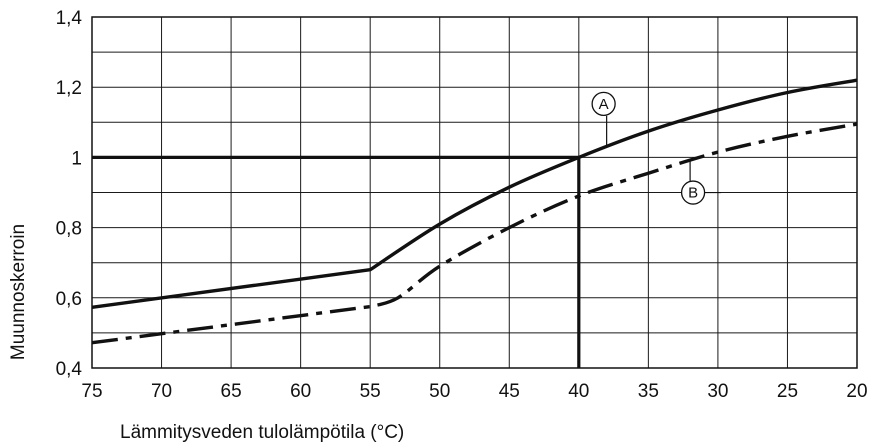 Image resolution: width=872 pixels, height=443 pixels. What do you see at coordinates (69, 369) in the screenshot?
I see `y-tick-label: 0,4` at bounding box center [69, 369].